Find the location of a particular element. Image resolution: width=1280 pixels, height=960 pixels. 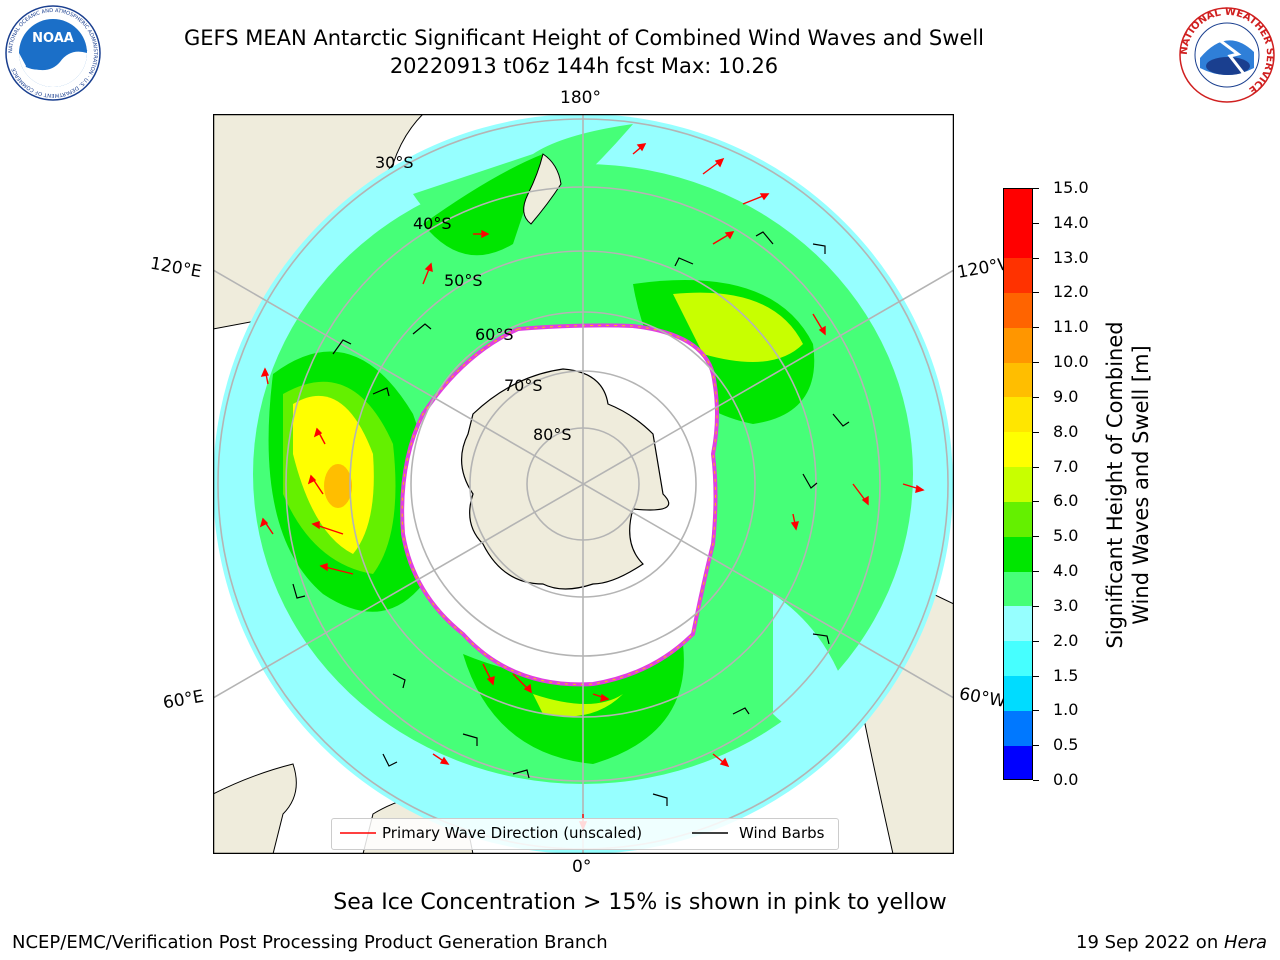

colorbar-tick-label: 13.0 is located at coordinates (1071, 257).